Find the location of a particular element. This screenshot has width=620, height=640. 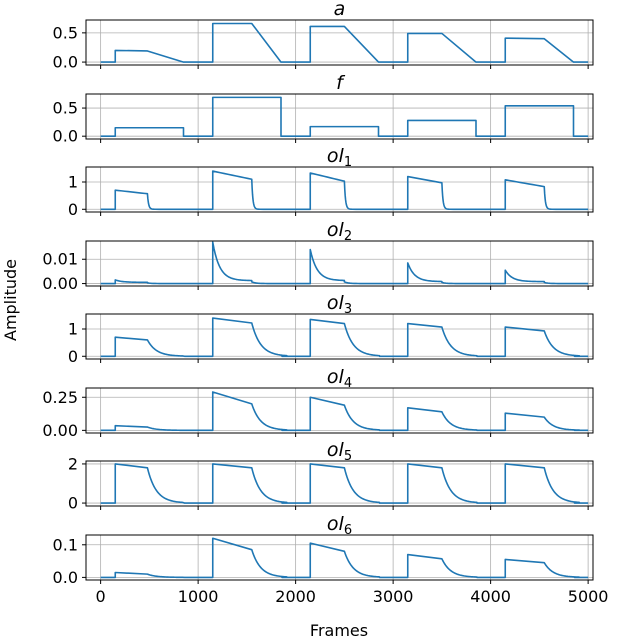

panel-title: ol2 is located at coordinates (339, 231).